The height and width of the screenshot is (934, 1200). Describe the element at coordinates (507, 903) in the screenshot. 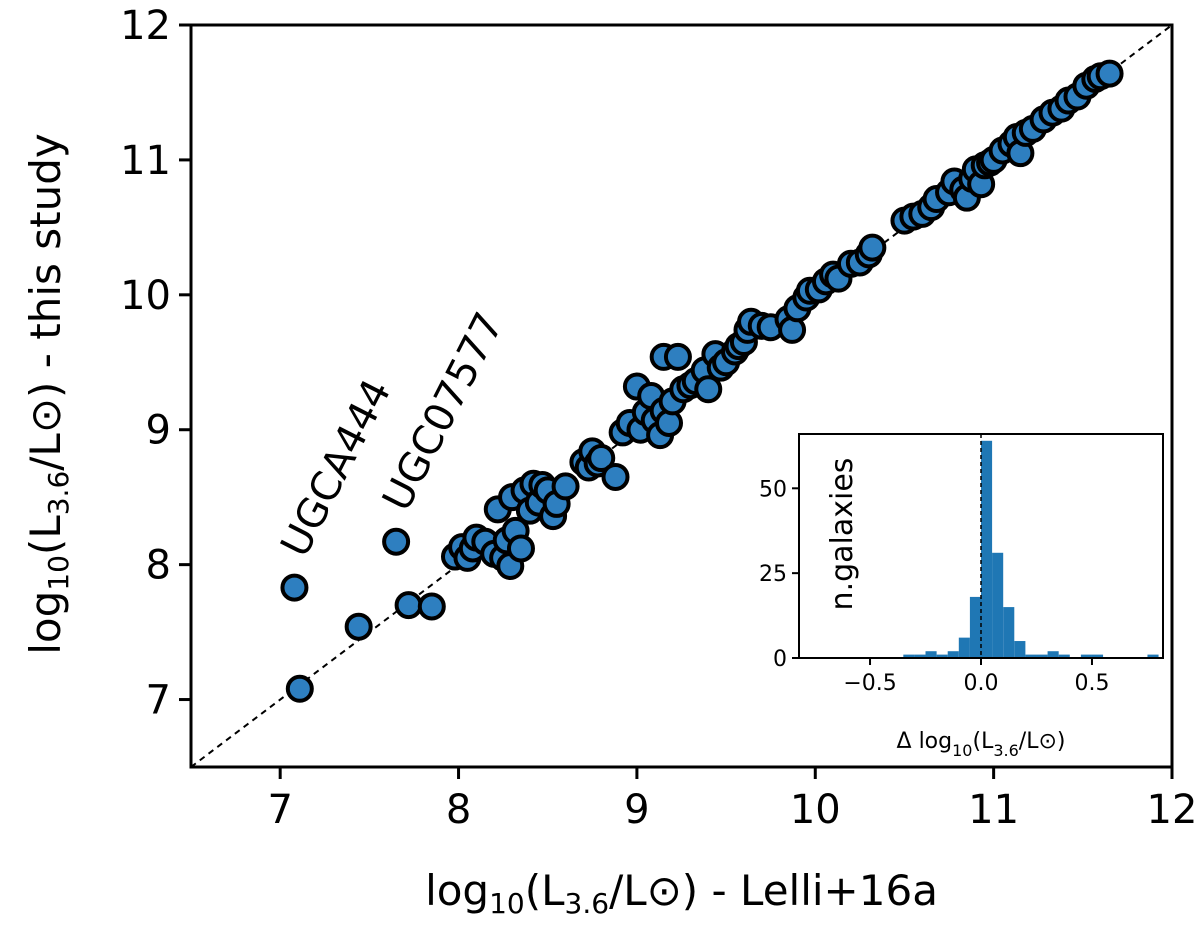

I see `x-axis-label-sub1: 10` at that location.